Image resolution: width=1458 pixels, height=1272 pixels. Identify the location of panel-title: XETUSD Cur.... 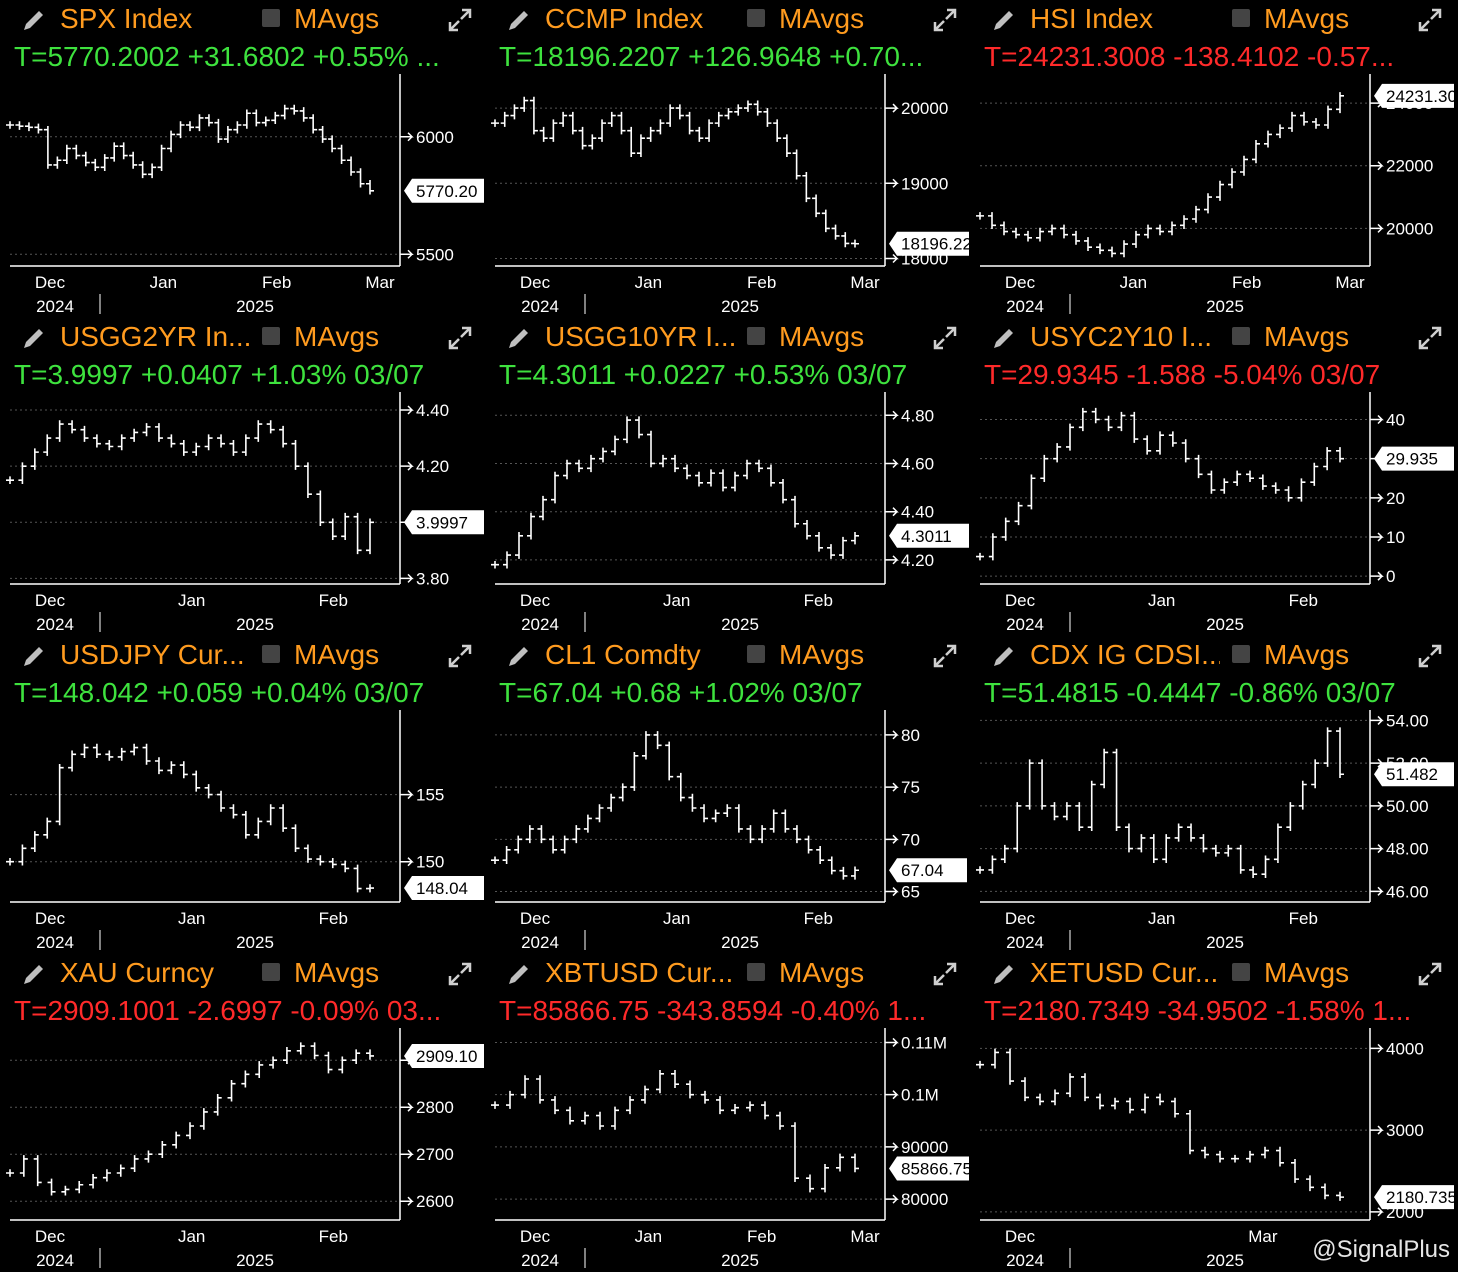
(1124, 972).